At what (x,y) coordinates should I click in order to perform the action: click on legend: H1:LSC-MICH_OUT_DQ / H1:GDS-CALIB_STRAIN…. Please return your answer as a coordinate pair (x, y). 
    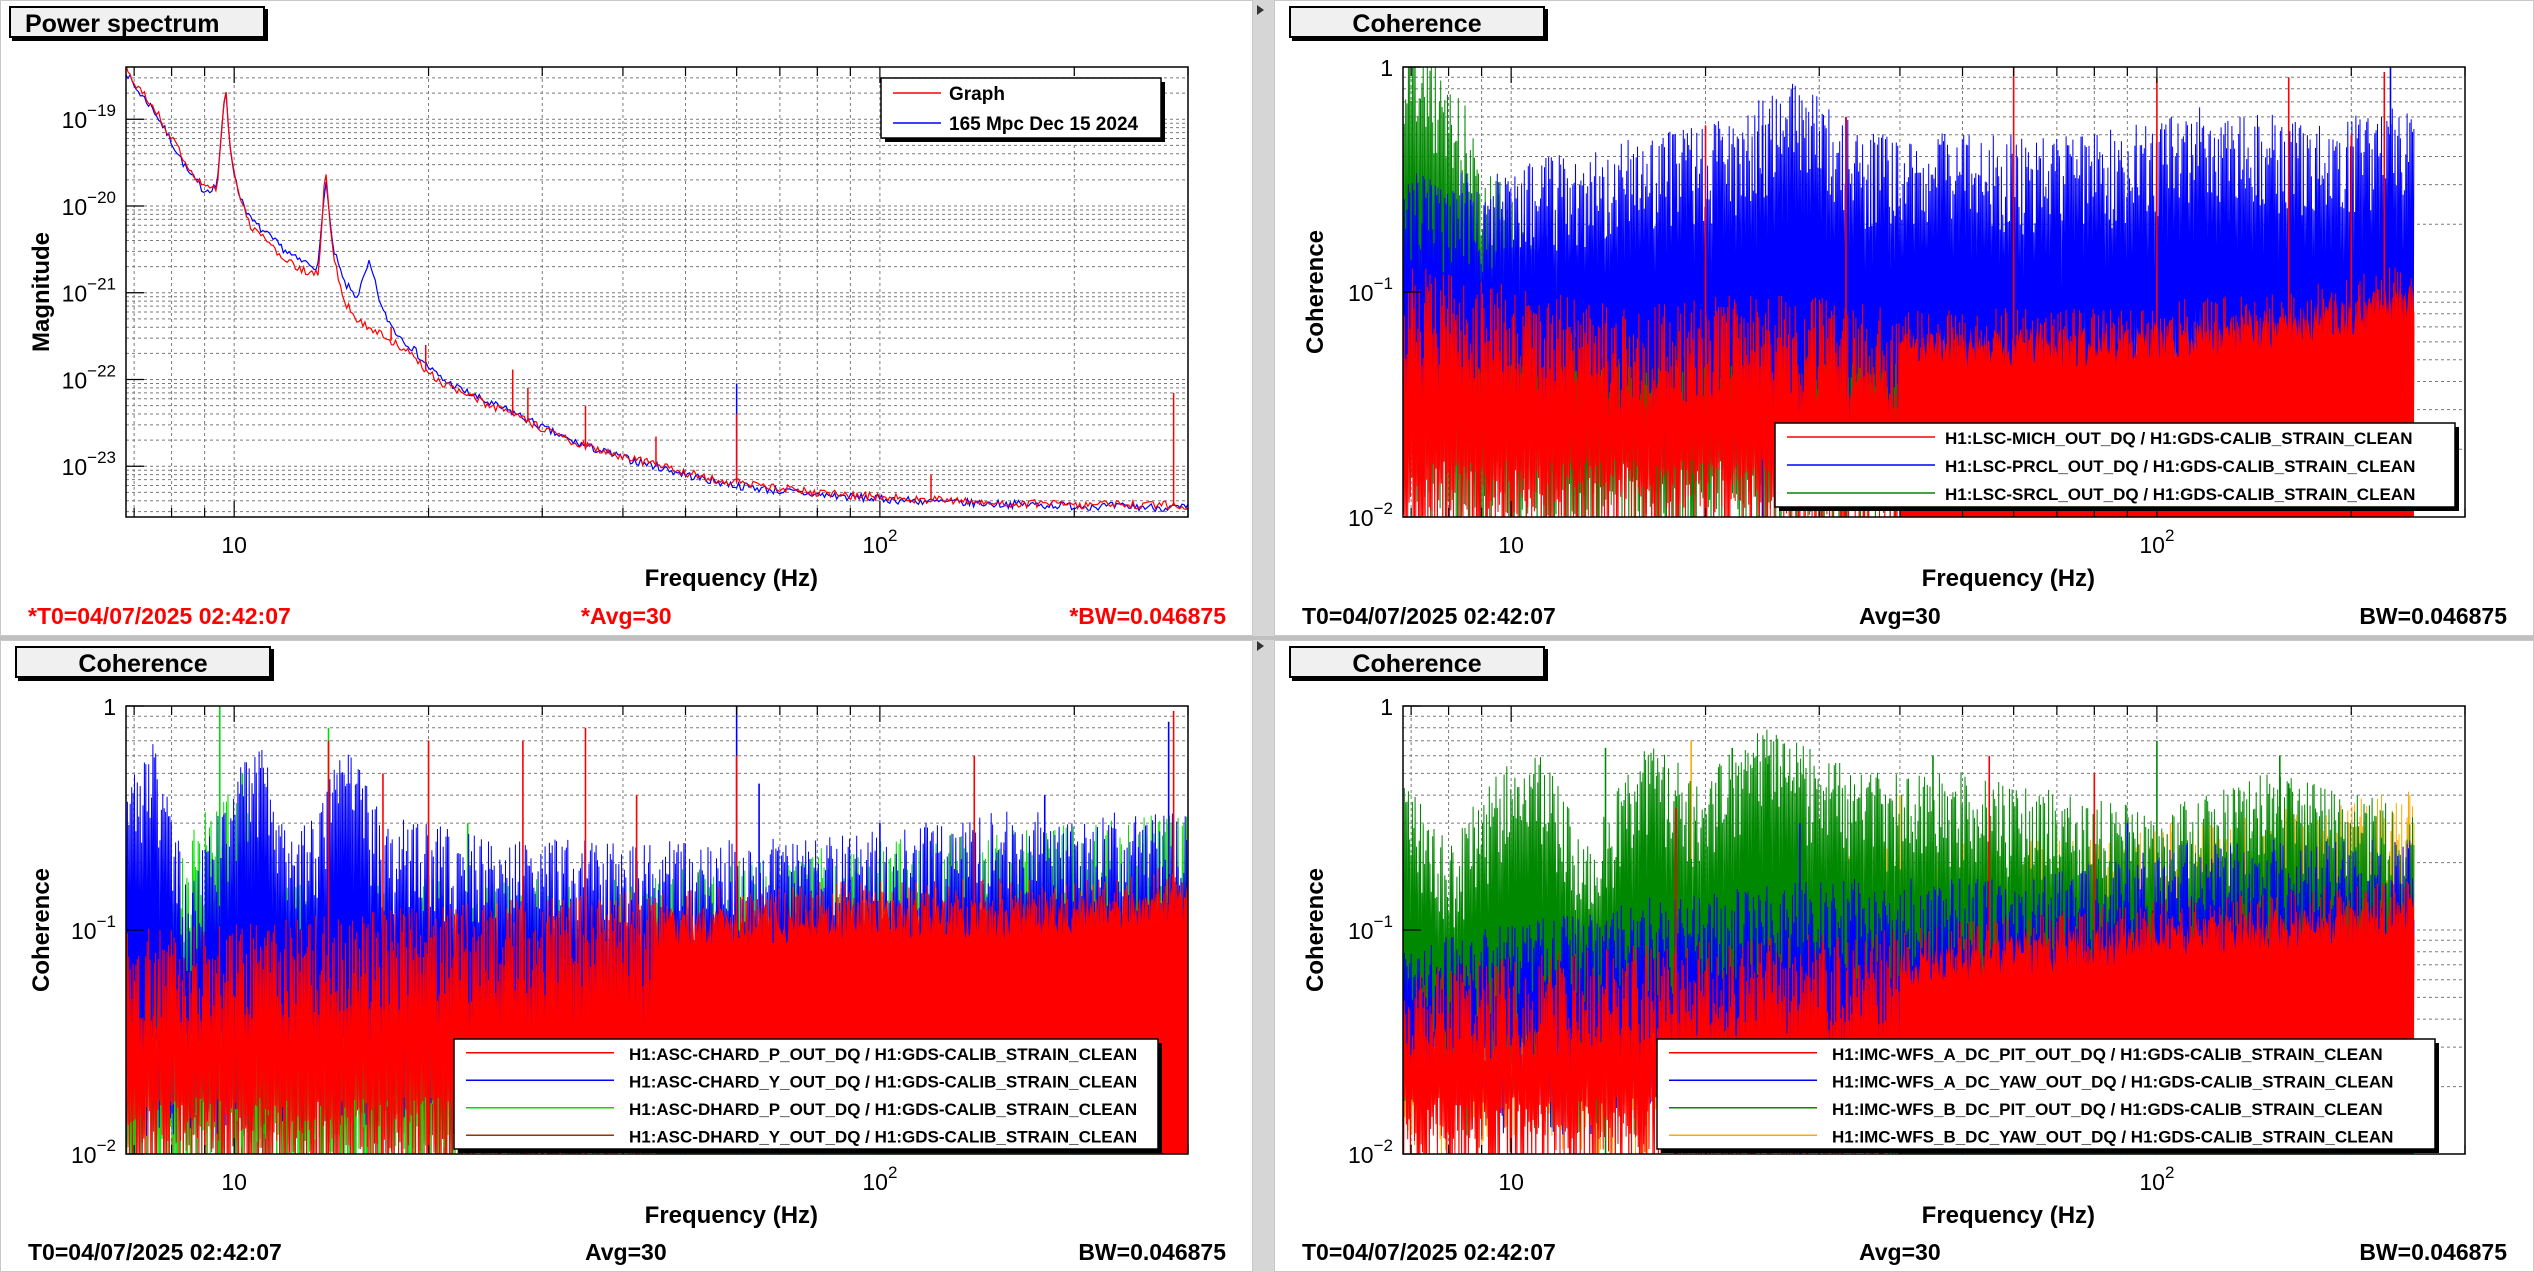
    Looking at the image, I should click on (2116, 466).